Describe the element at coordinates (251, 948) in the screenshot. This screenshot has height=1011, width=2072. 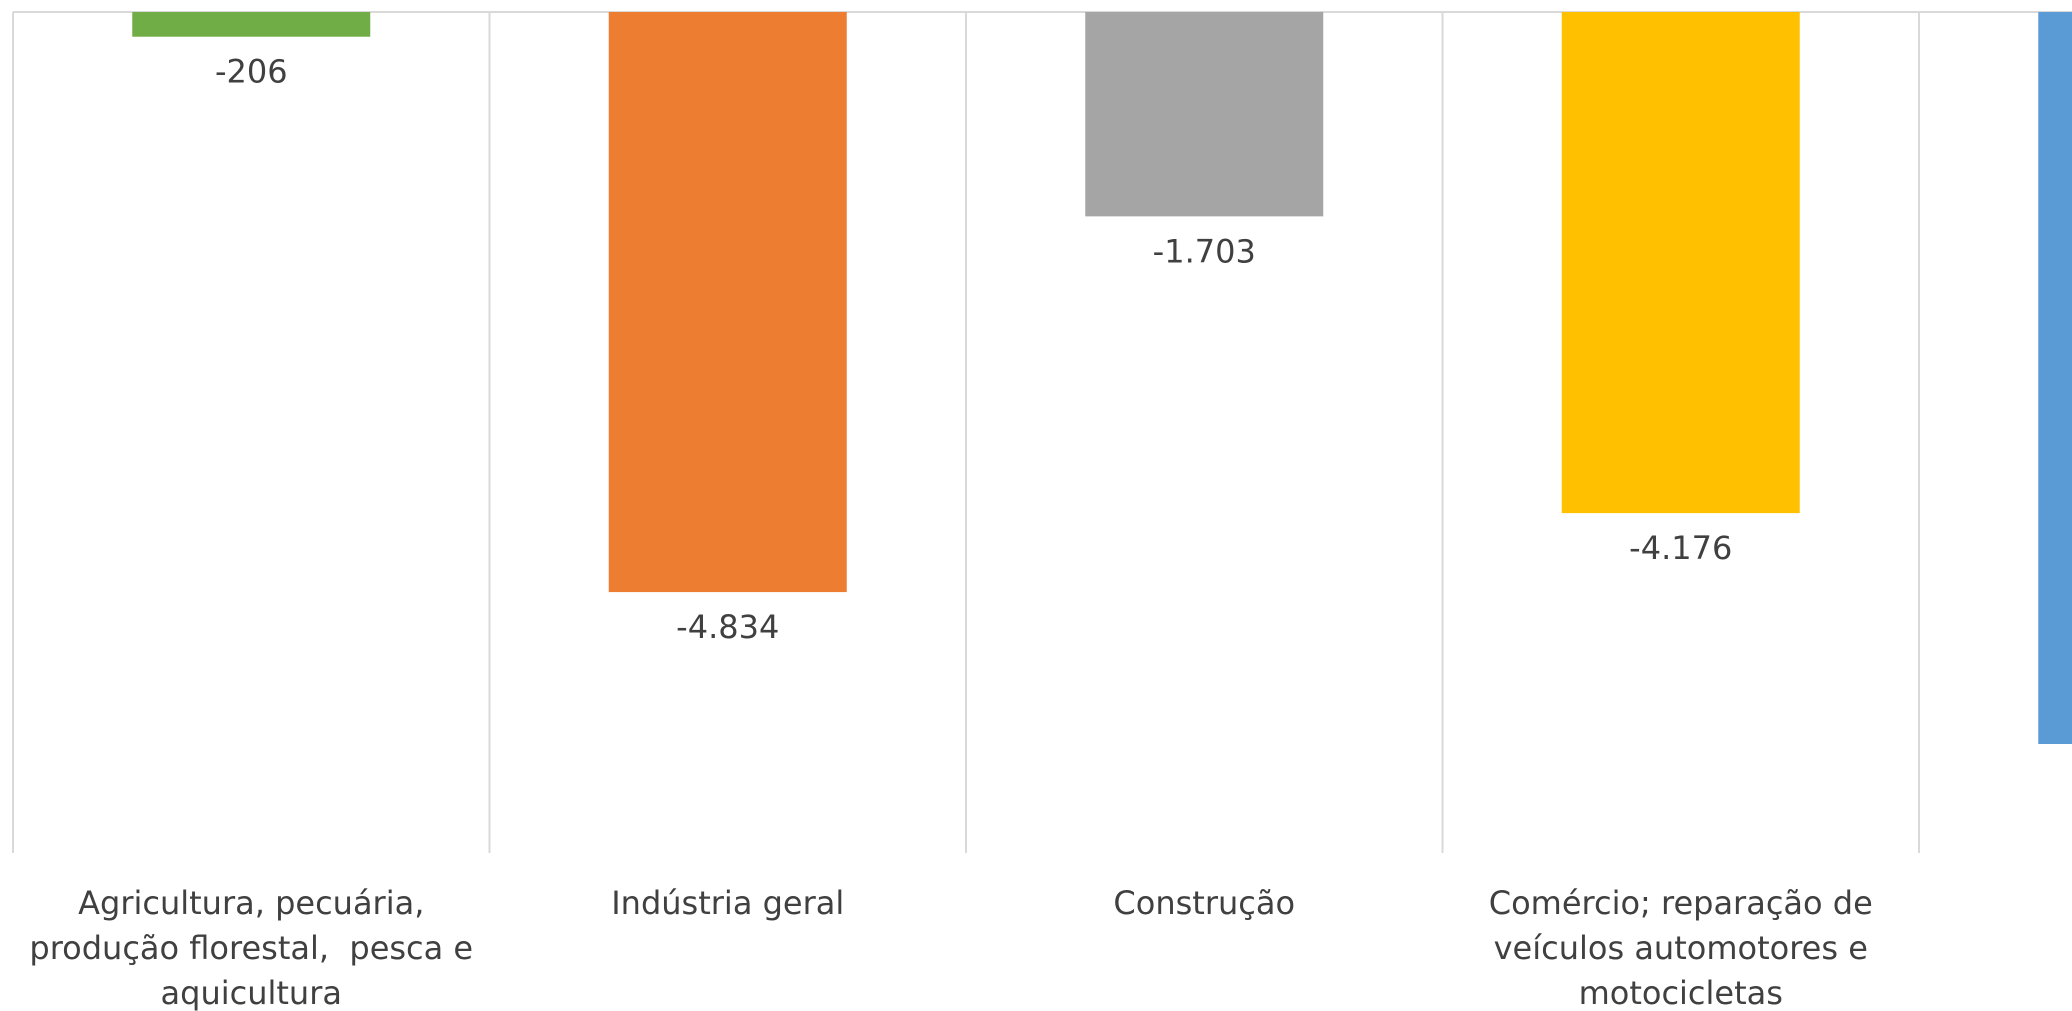
I see `category-label: produção florestal, pesca e` at that location.